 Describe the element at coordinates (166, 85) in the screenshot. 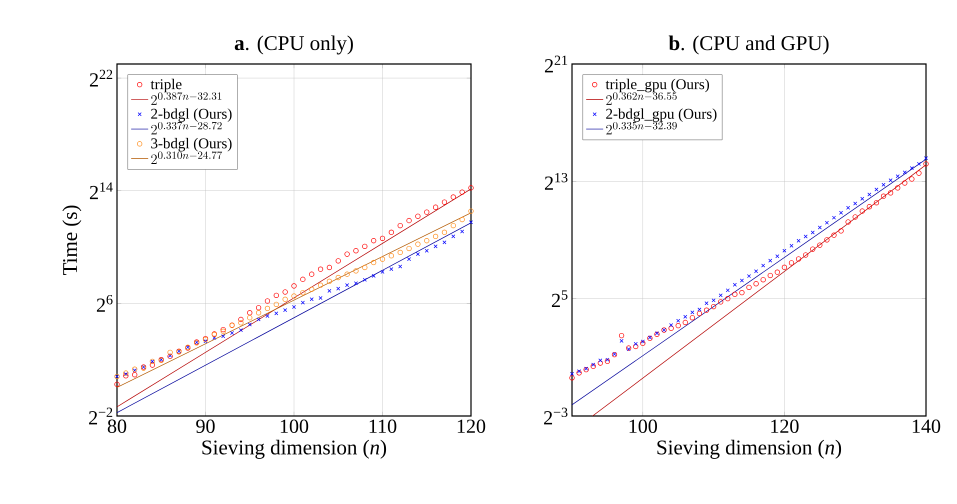

I see `legend-label: triple` at that location.